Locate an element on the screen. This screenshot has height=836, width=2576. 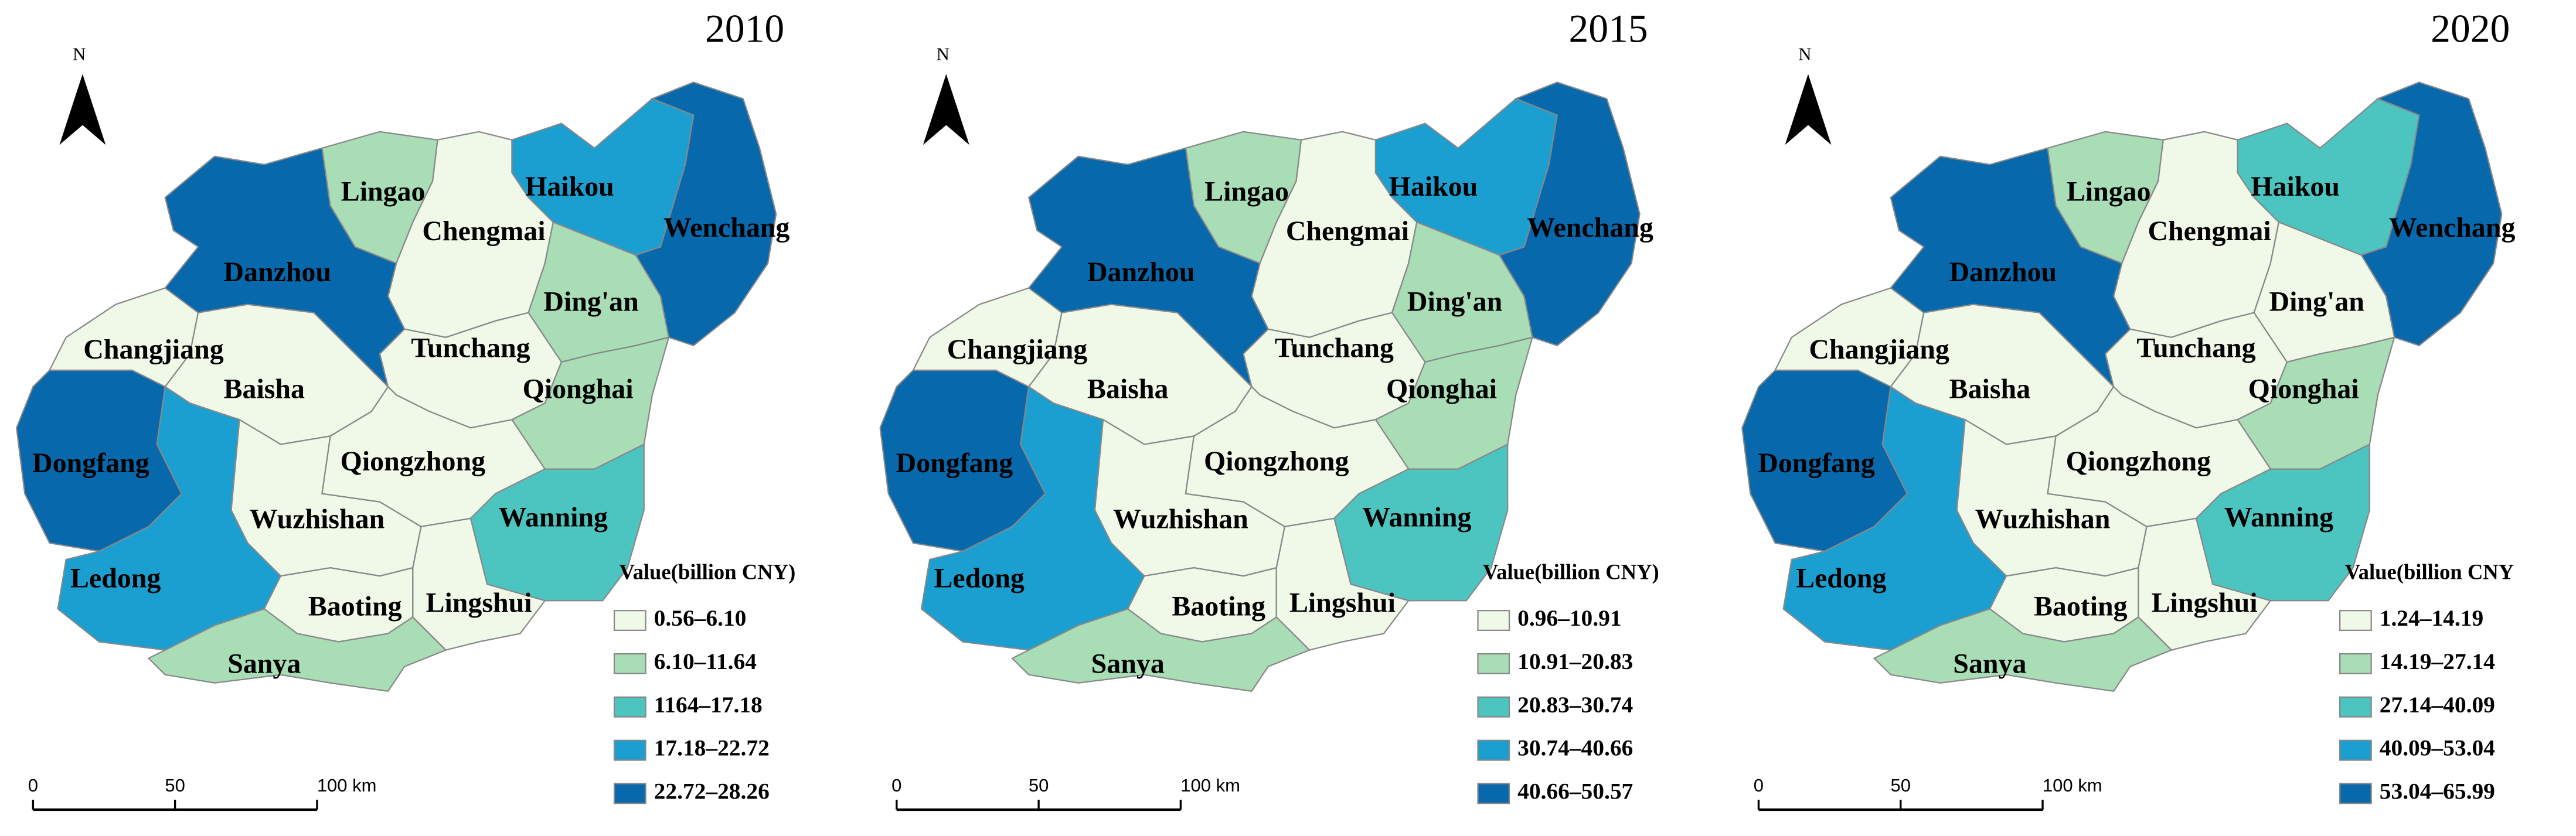
region-label: Baoting is located at coordinates (355, 606).